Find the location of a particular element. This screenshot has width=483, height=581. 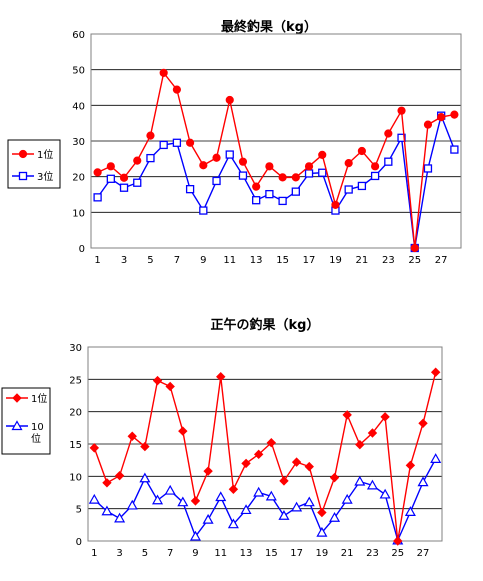

chart2-title: 正午の釣果（kg） is located at coordinates (265, 325).